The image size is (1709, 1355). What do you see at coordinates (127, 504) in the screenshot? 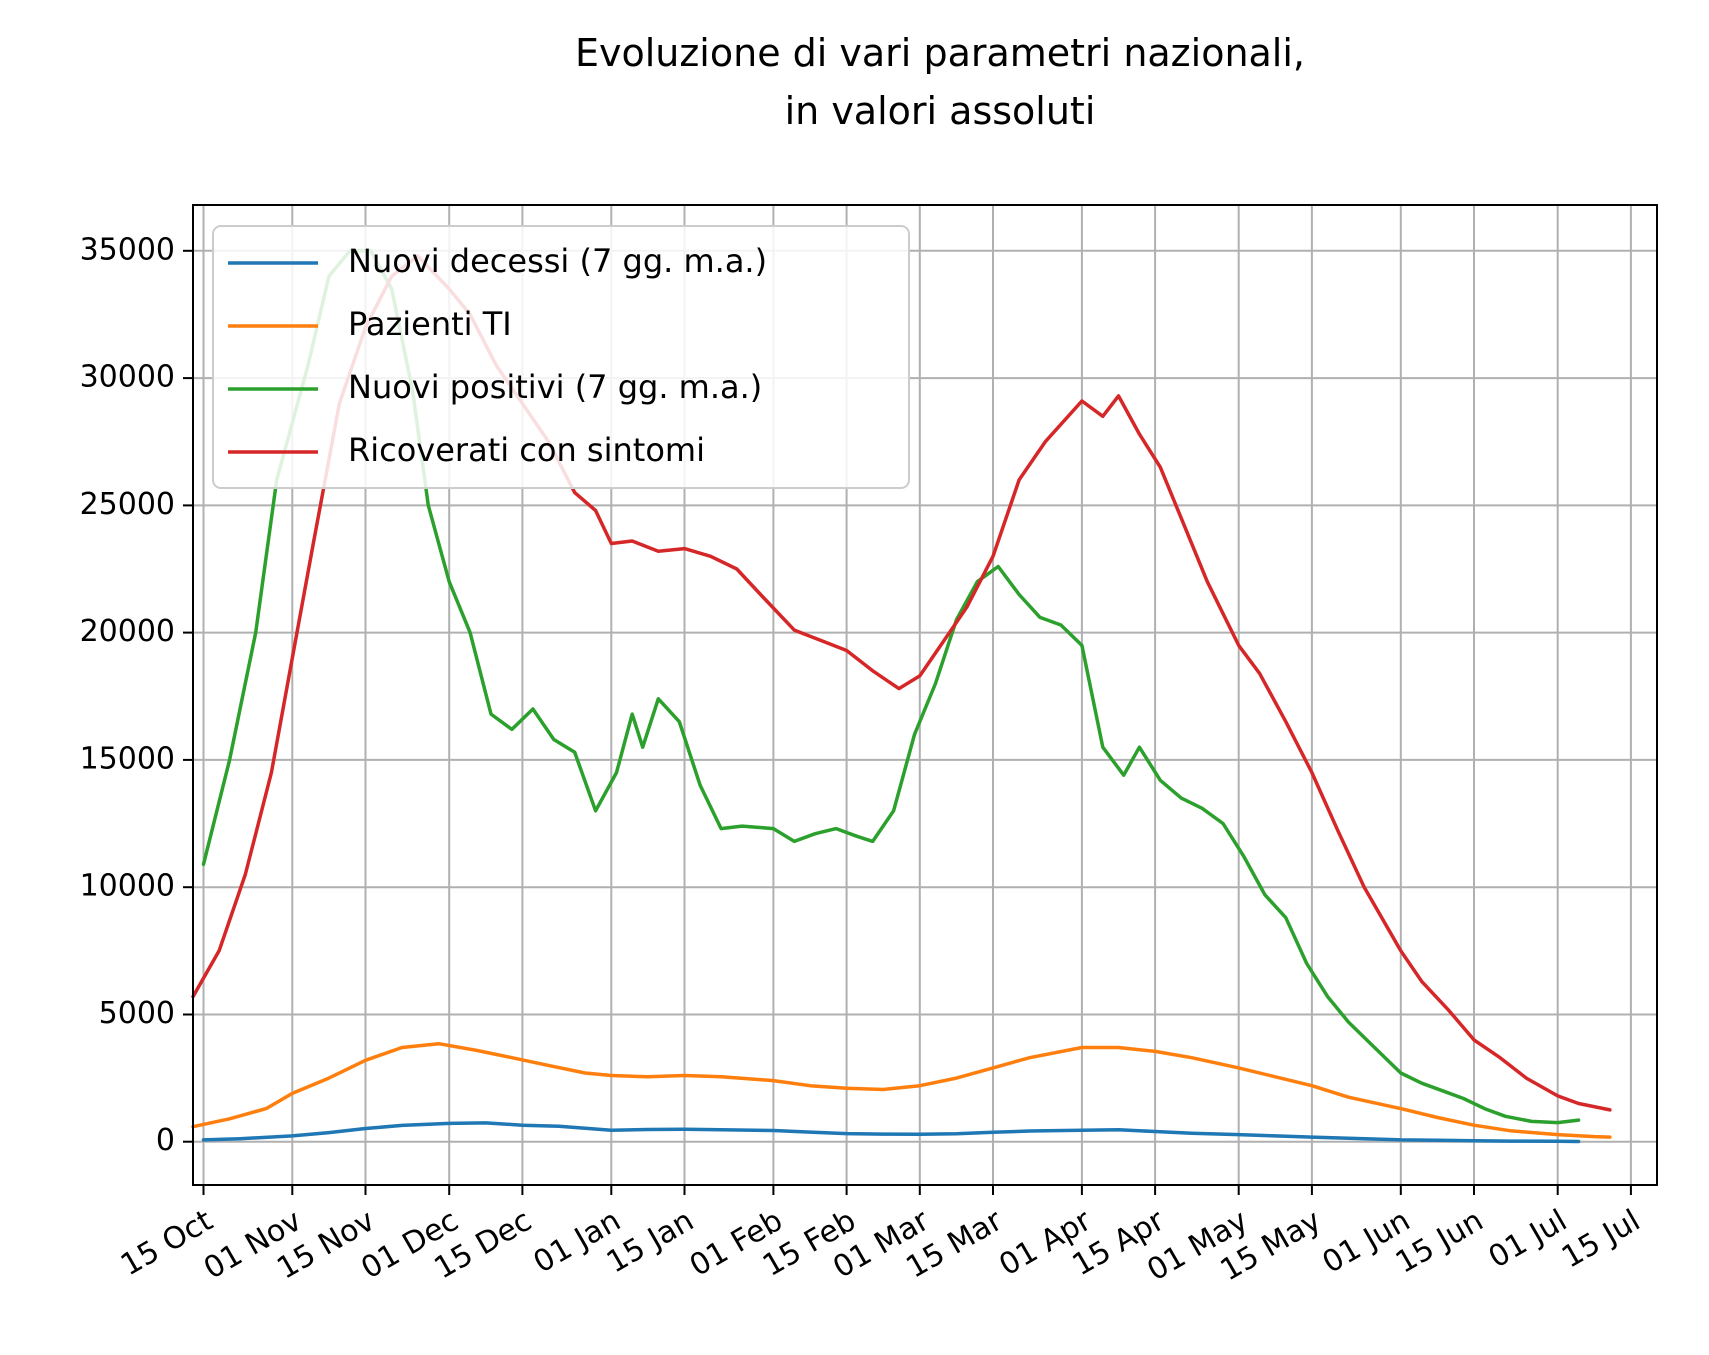
I see `y-tick-label: 25000` at bounding box center [127, 504].